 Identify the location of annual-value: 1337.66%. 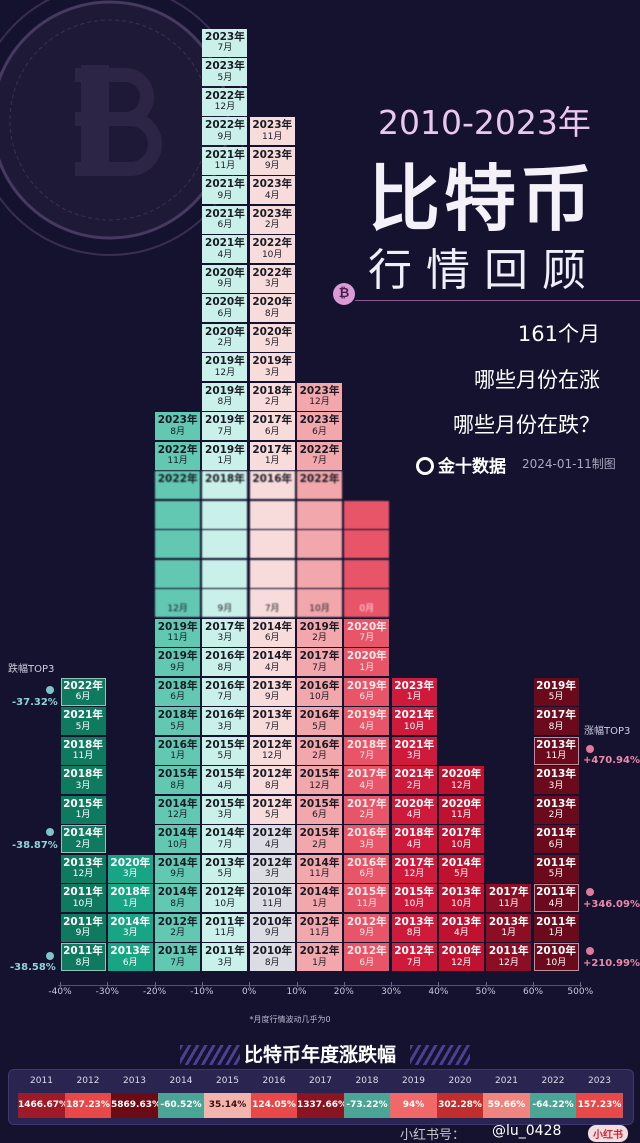
(322, 1105).